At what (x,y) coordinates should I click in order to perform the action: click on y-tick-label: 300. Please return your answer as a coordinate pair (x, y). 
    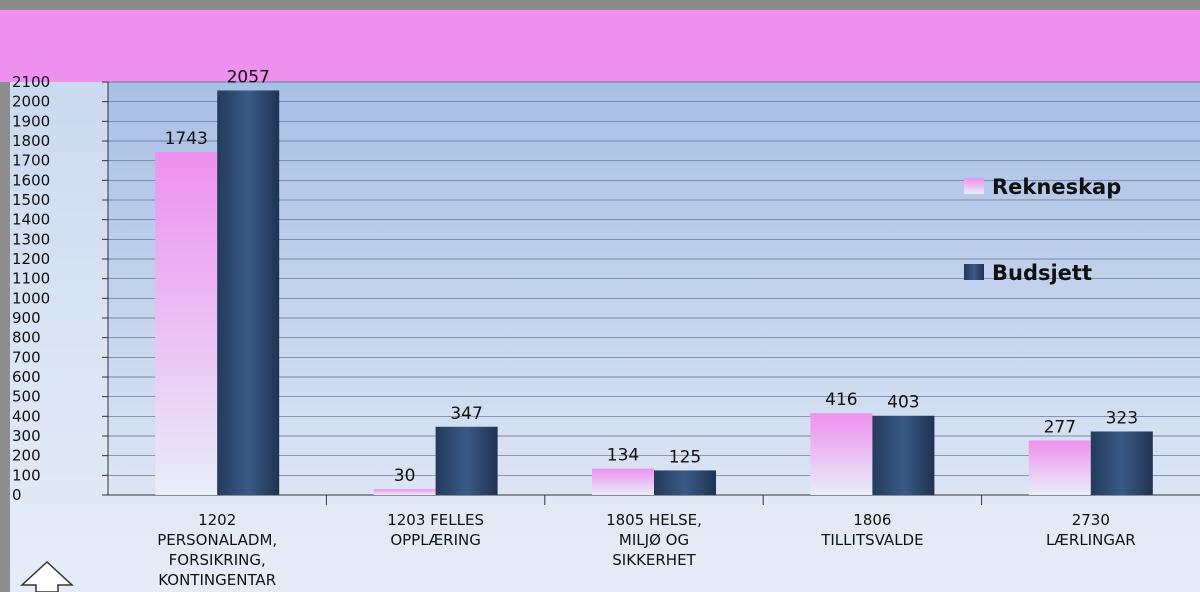
    Looking at the image, I should click on (26, 436).